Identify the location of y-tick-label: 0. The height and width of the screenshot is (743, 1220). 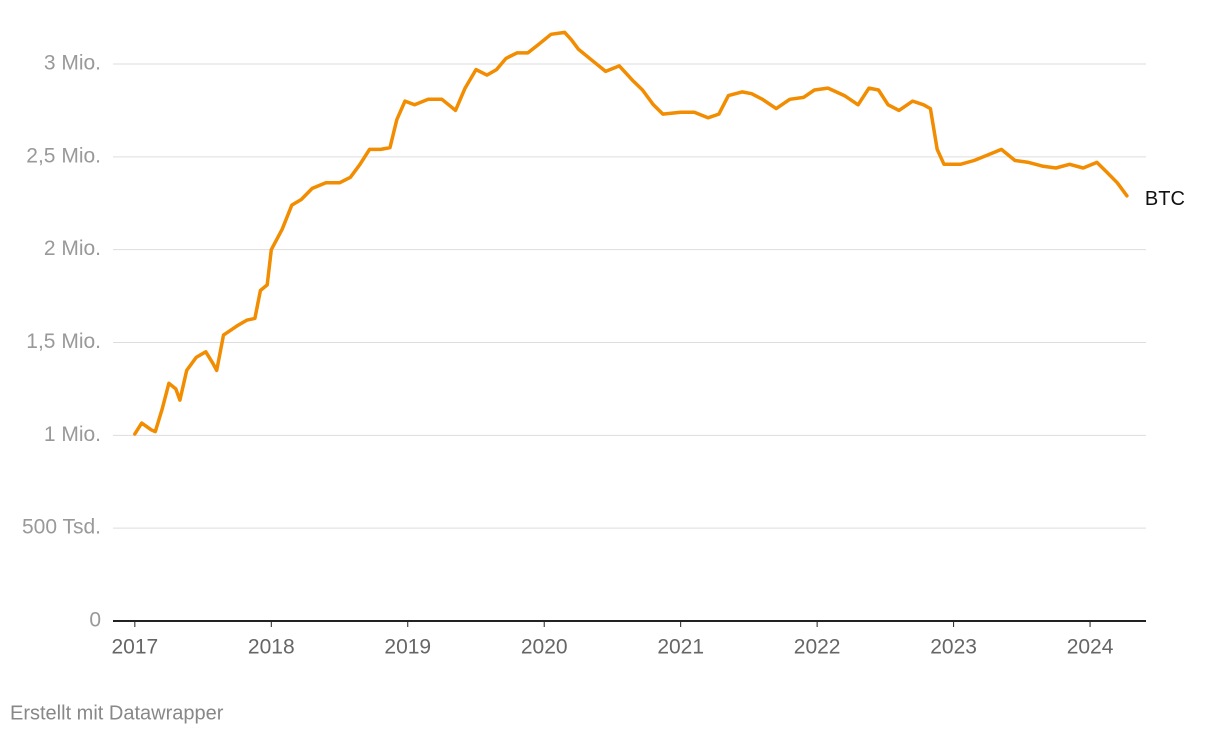
(95, 620).